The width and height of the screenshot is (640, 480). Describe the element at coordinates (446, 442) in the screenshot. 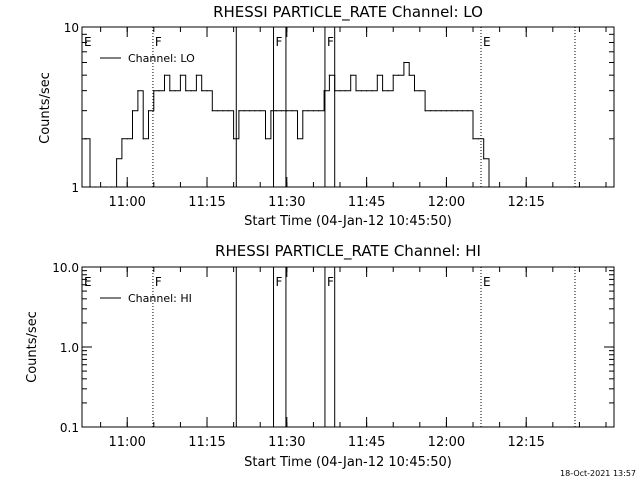

I see `chart2-x-tick-label: 12:00` at that location.